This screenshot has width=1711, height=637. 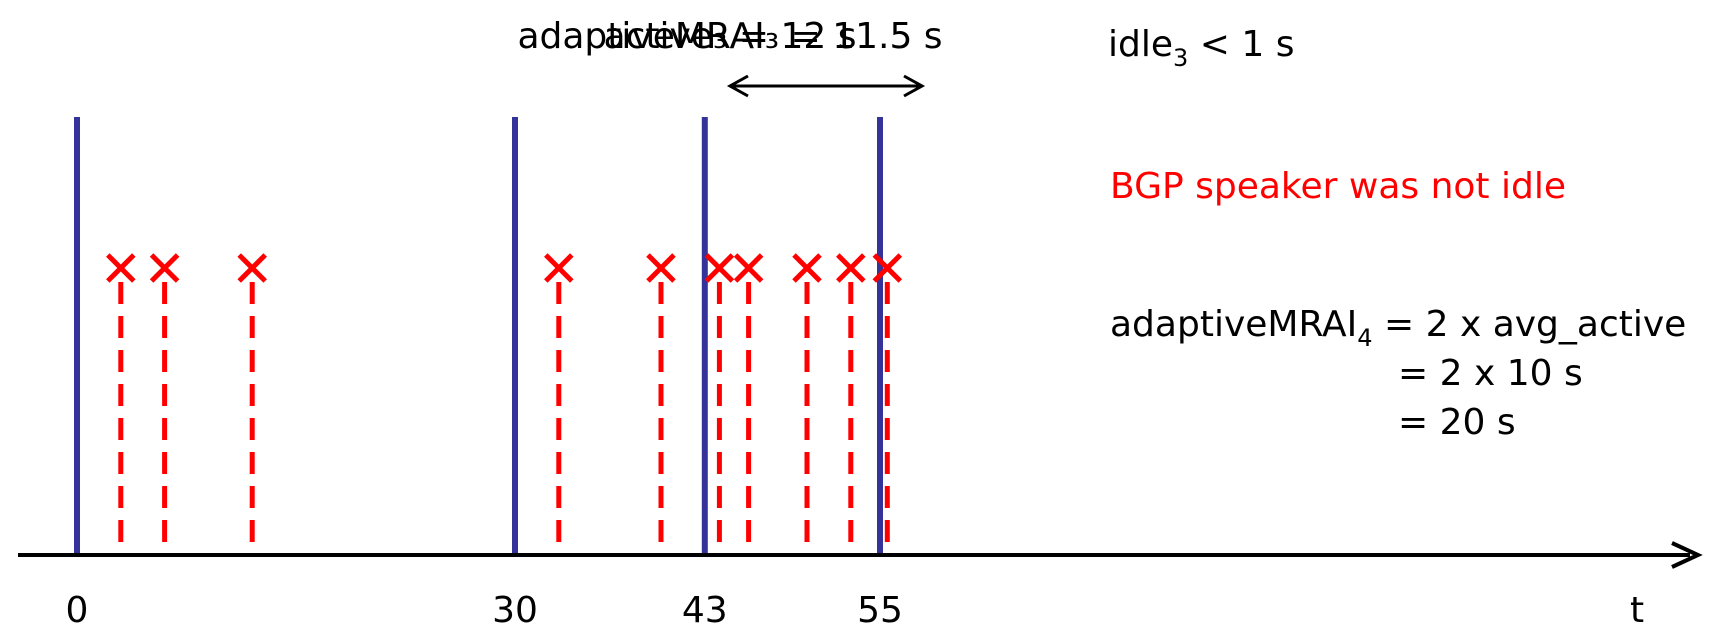 I want to click on interval-arrow, so click(x=826, y=86).